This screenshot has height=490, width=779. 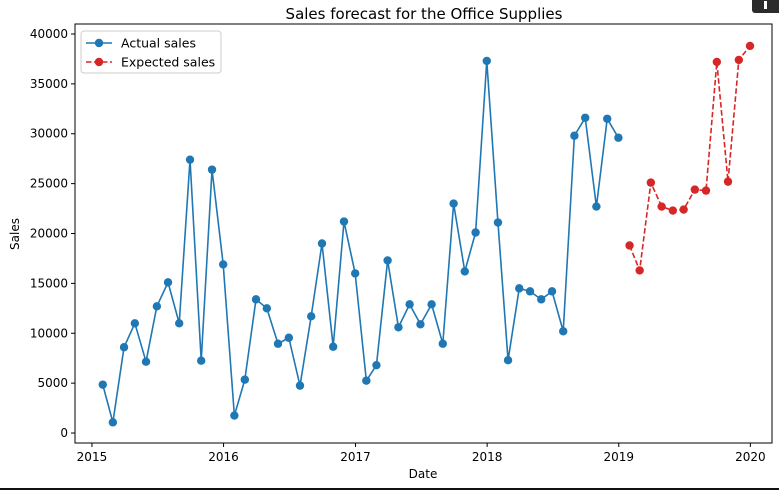 I want to click on expected-sales-line, so click(x=689, y=158).